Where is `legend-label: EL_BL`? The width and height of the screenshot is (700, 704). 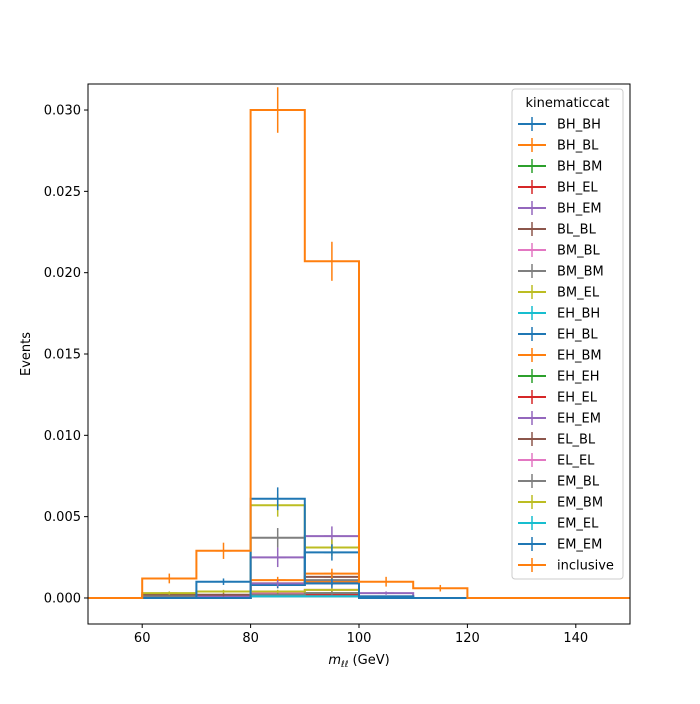
legend-label: EL_BL is located at coordinates (576, 440).